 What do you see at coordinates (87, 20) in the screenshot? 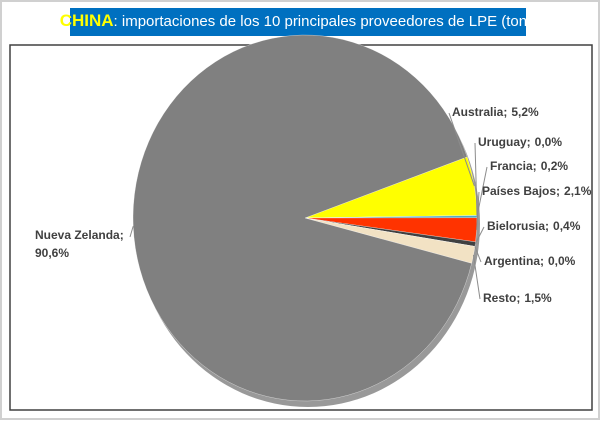
I see `title-highlight: CHINA` at bounding box center [87, 20].